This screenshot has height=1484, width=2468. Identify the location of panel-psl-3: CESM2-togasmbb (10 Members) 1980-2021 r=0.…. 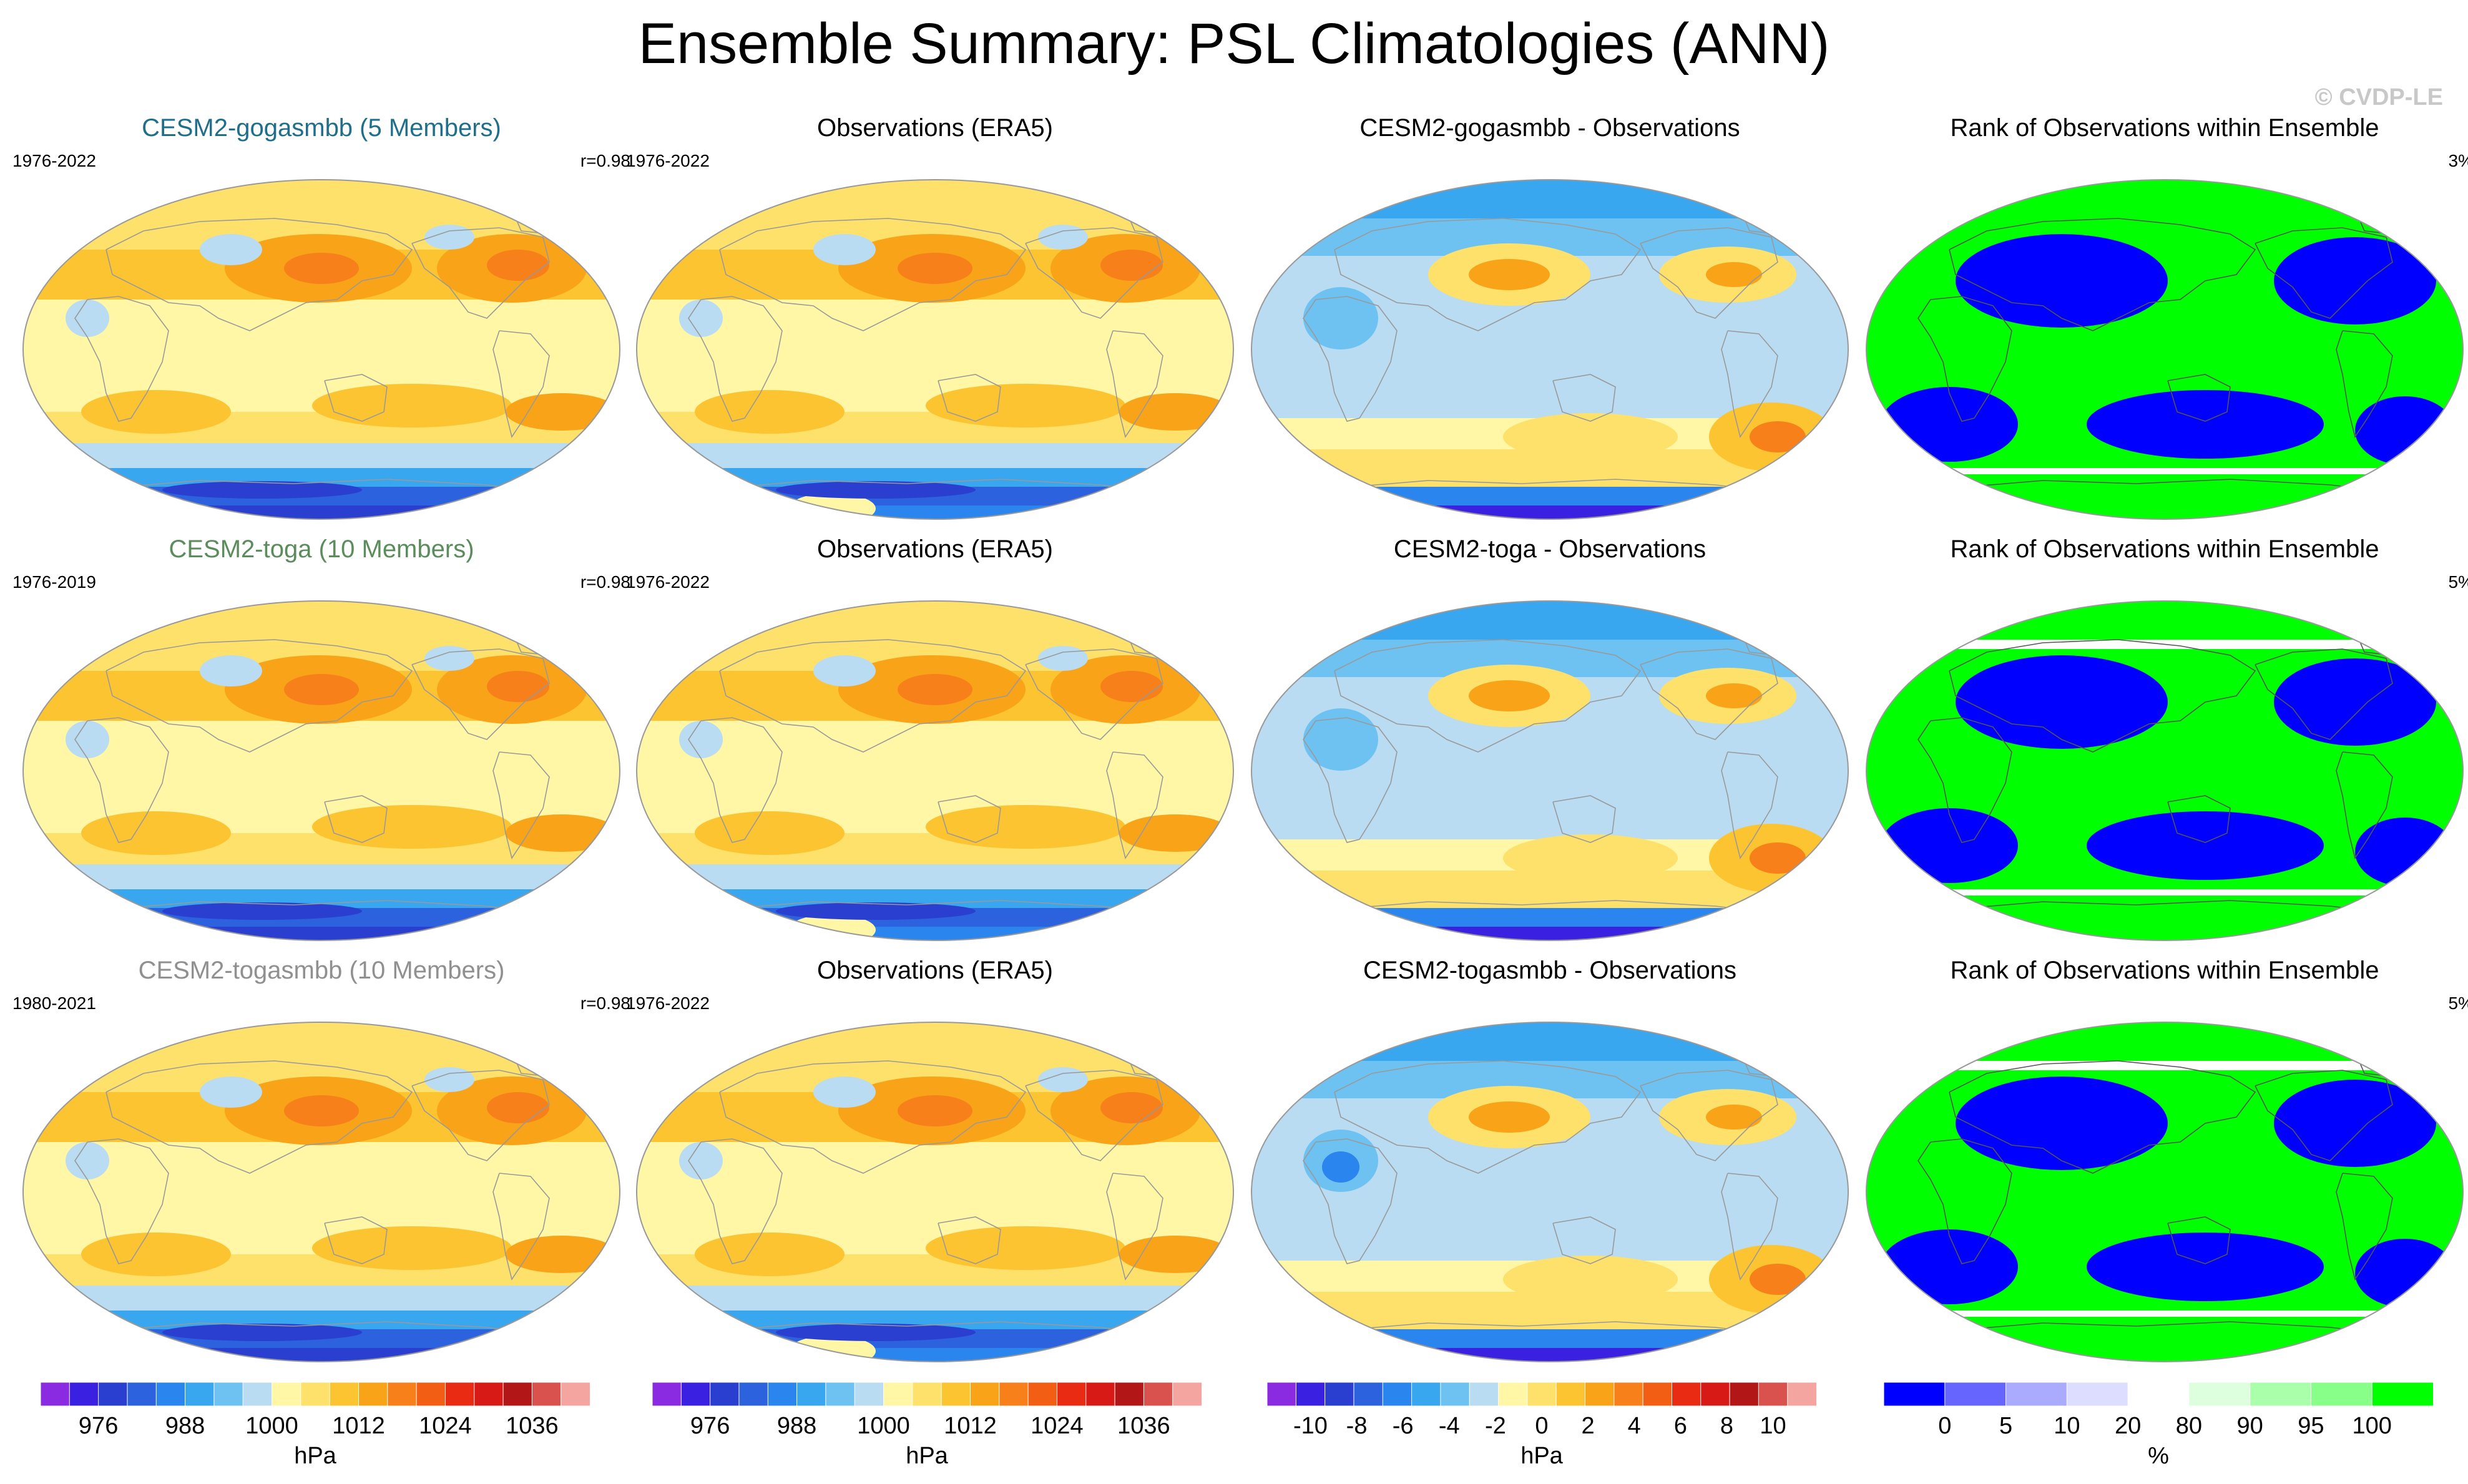
(321, 1161).